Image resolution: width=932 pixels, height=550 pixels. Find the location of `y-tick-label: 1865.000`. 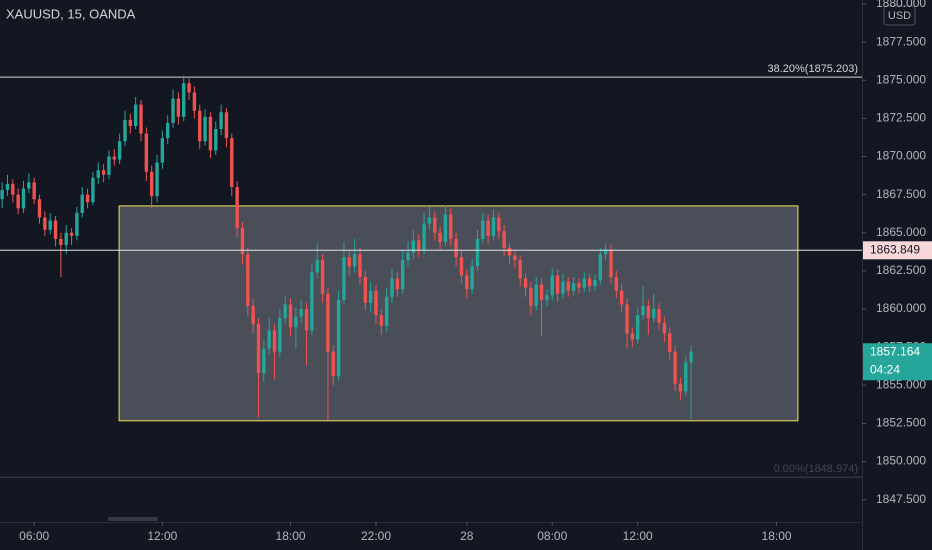

y-tick-label: 1865.000 is located at coordinates (901, 232).